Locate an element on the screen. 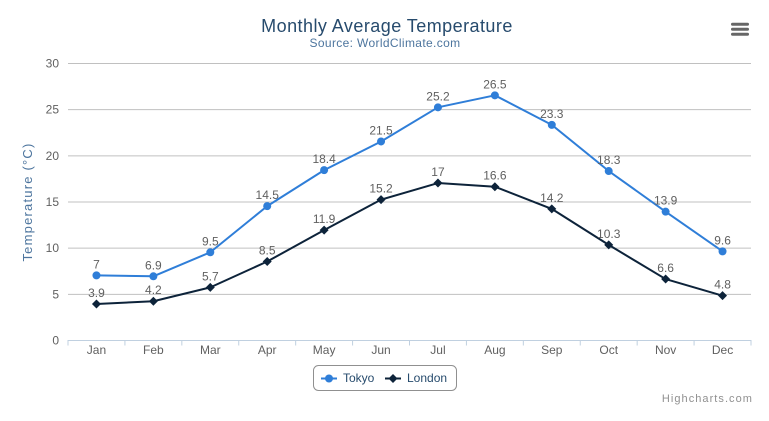 The width and height of the screenshot is (769, 421). svg-text: 15.2 is located at coordinates (381, 189).